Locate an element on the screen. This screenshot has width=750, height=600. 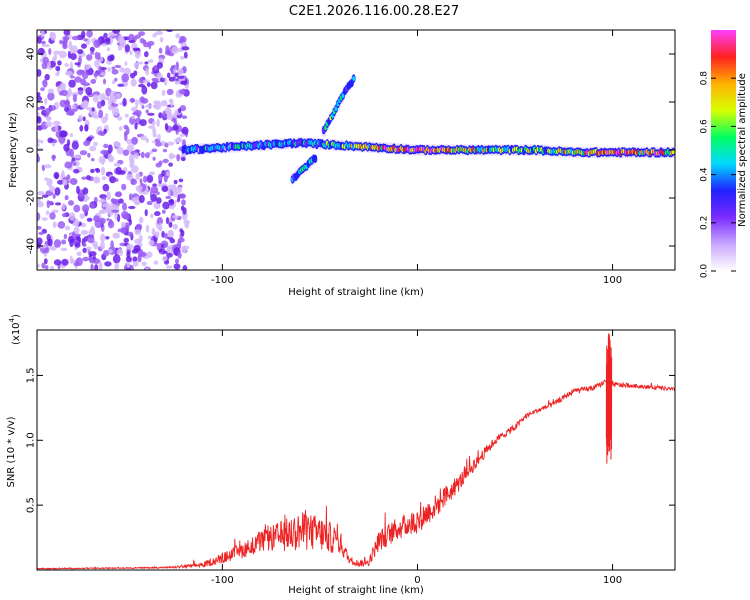
spectrogram-y-label: Frequency (Hz) is located at coordinates (13, 150).